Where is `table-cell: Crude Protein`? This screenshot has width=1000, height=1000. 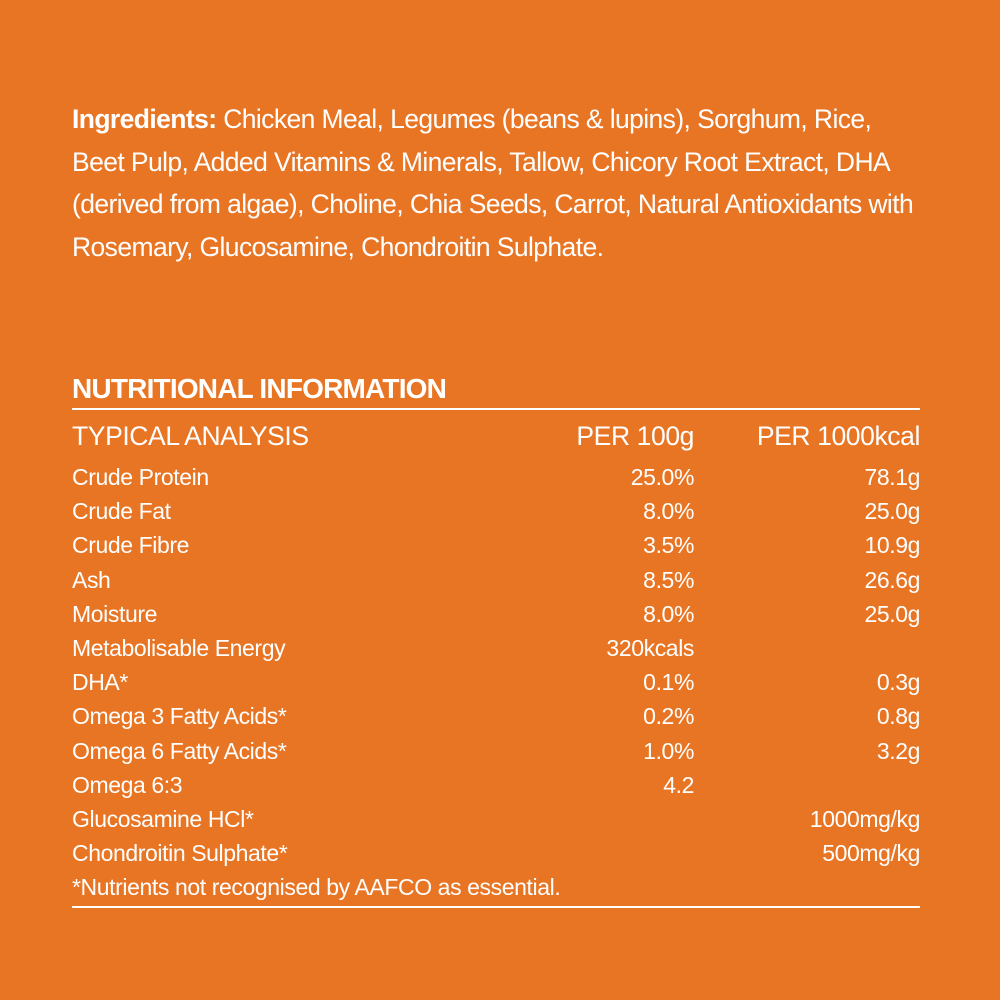
table-cell: Crude Protein is located at coordinates (140, 477).